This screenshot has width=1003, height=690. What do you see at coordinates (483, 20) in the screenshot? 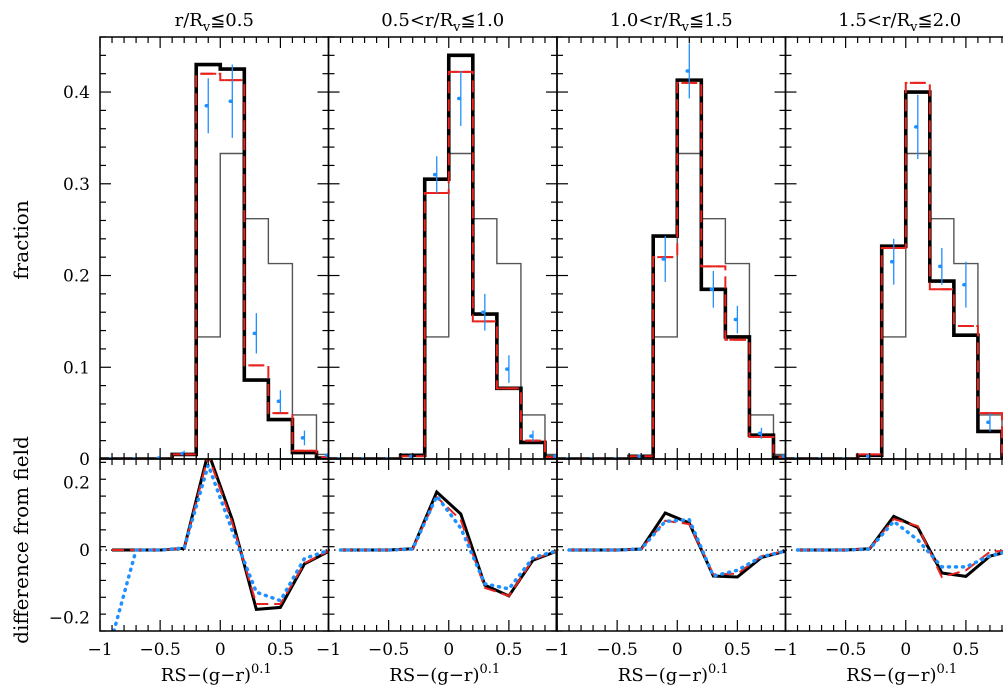
I see `panel-title-suffix: ≦1.0` at bounding box center [483, 20].